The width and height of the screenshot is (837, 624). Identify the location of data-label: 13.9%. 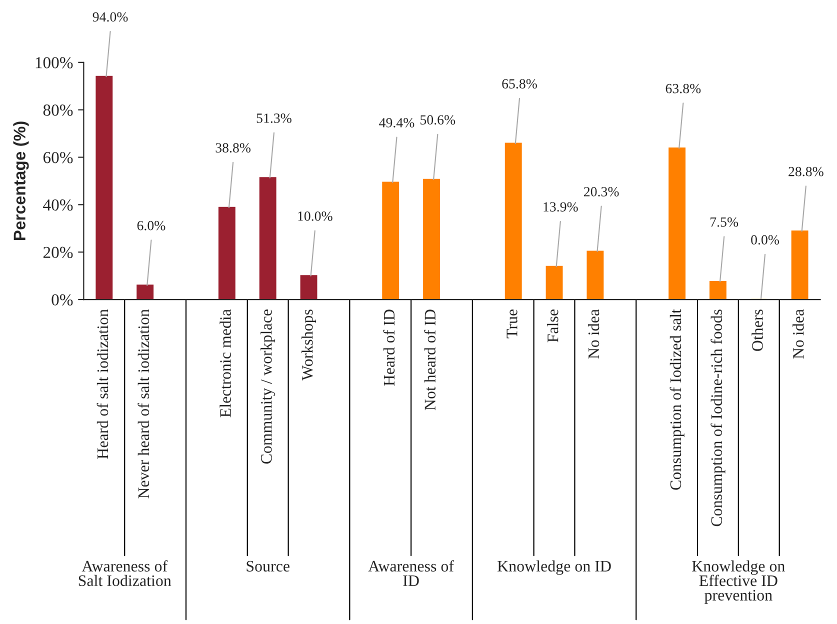
(561, 207).